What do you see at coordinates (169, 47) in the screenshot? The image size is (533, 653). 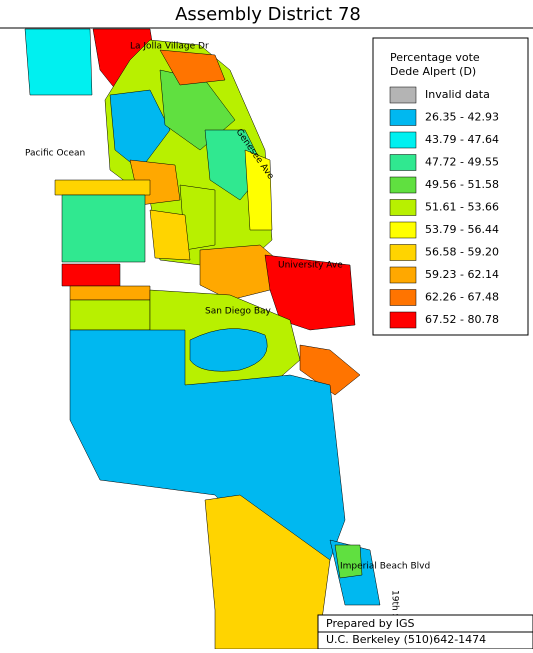 I see `place-label: La Jolla Village Dr` at bounding box center [169, 47].